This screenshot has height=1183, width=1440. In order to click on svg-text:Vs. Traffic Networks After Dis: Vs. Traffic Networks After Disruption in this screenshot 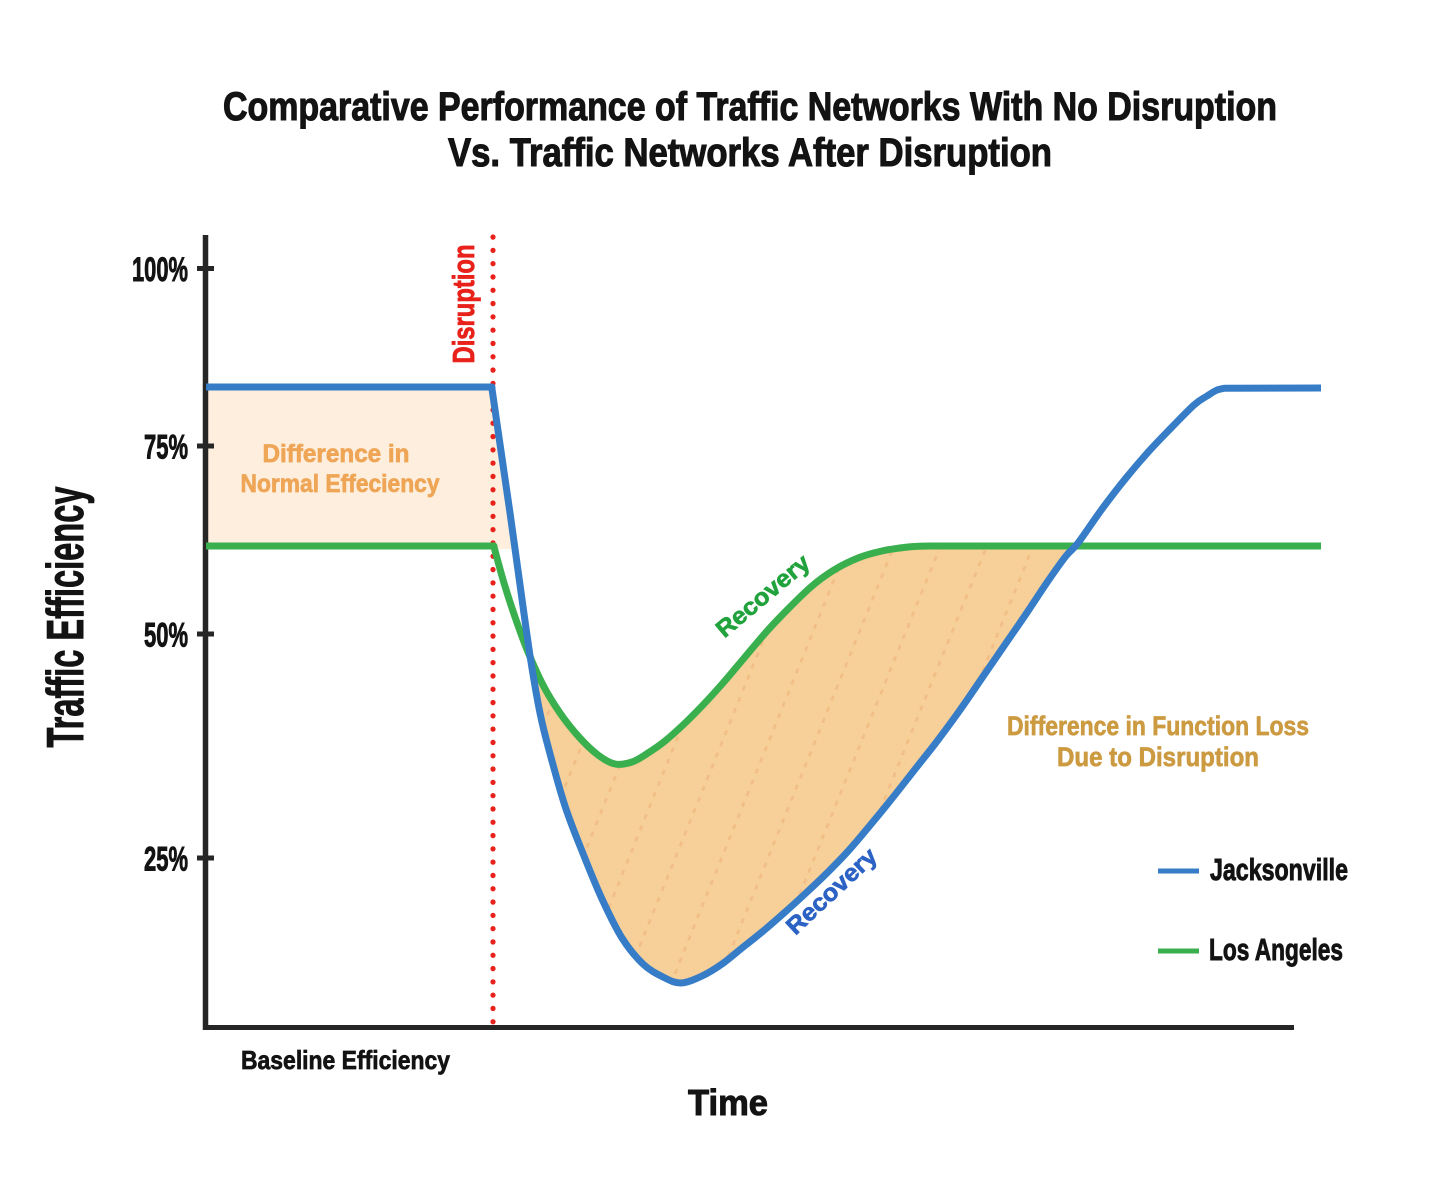, I will do `click(750, 153)`.